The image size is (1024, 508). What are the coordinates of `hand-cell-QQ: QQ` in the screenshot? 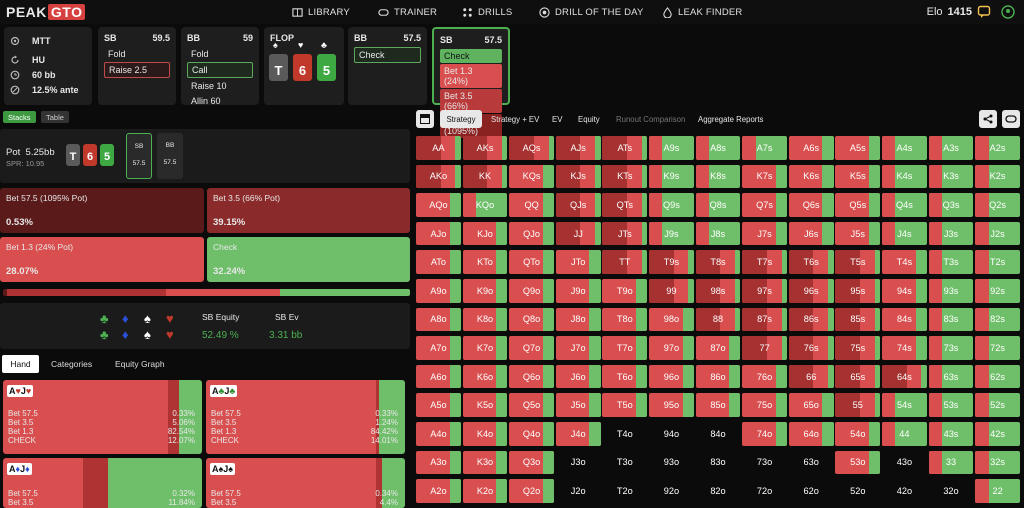 It's located at (531, 205).